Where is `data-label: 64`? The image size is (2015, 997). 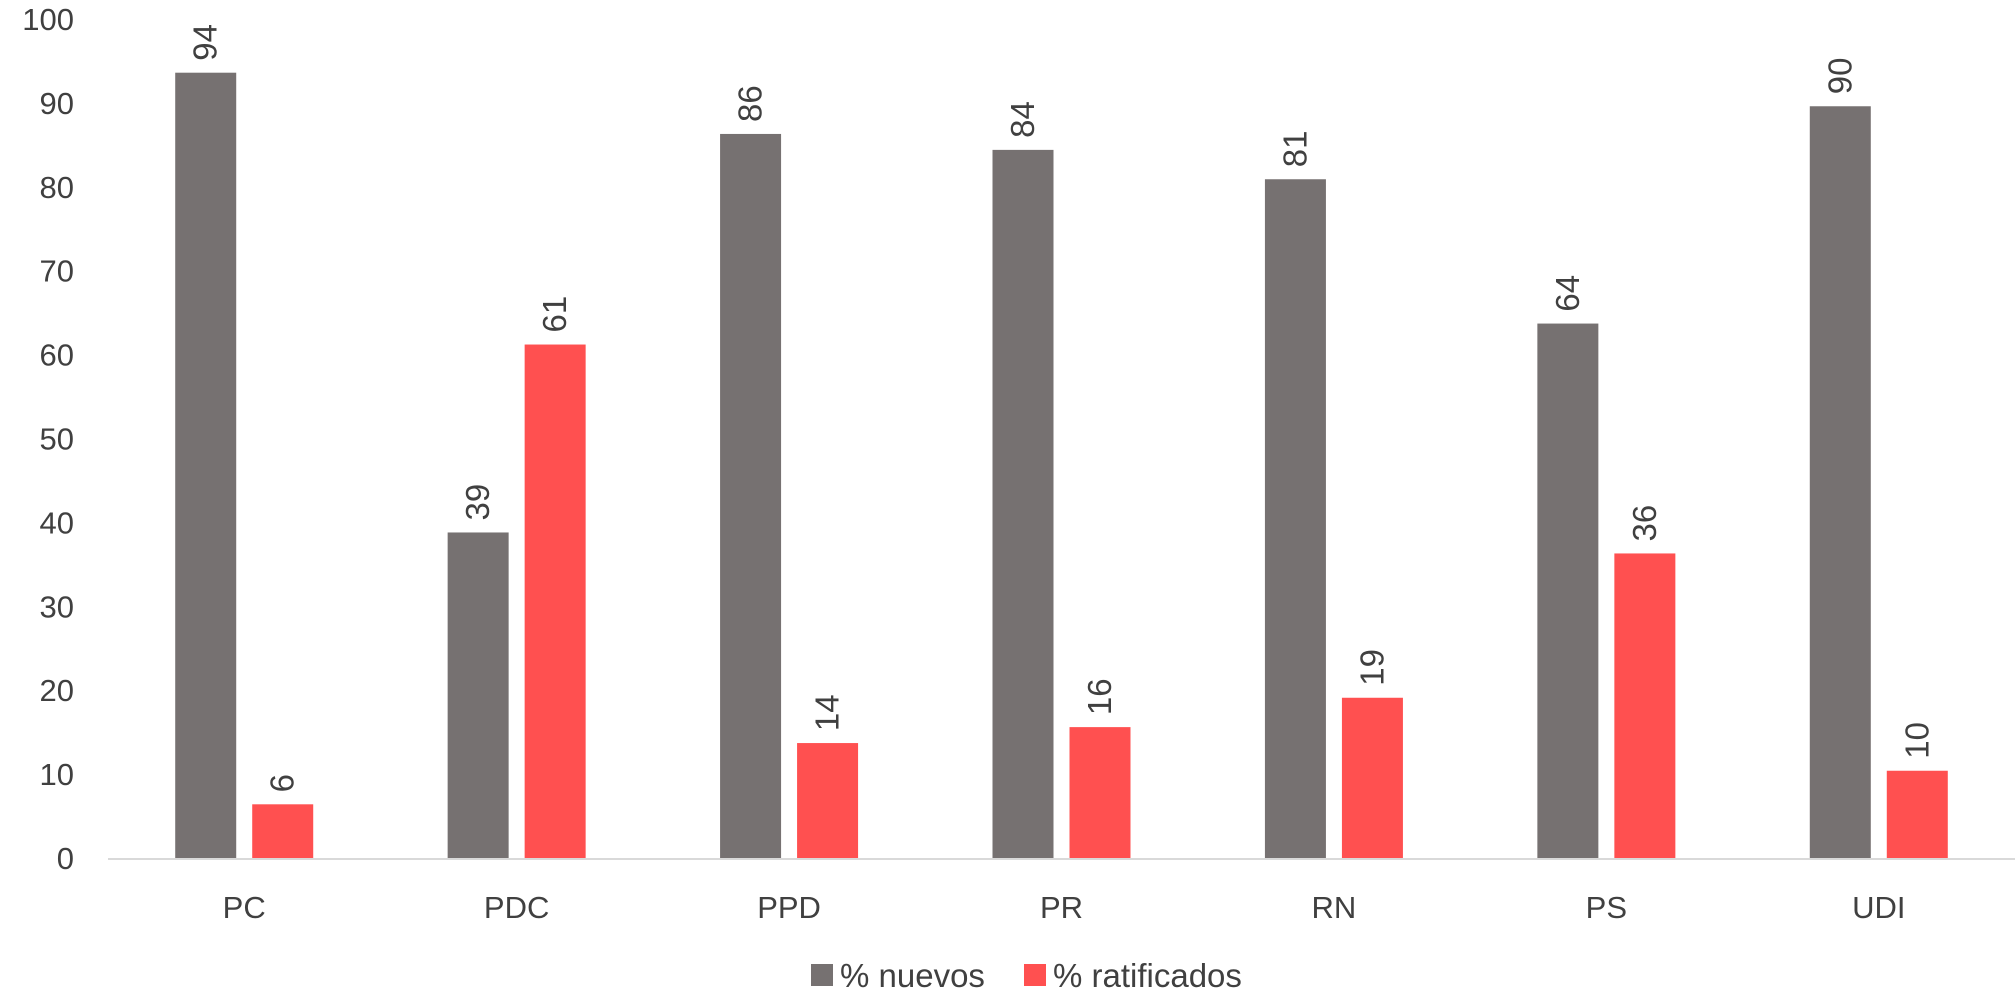 data-label: 64 is located at coordinates (1567, 293).